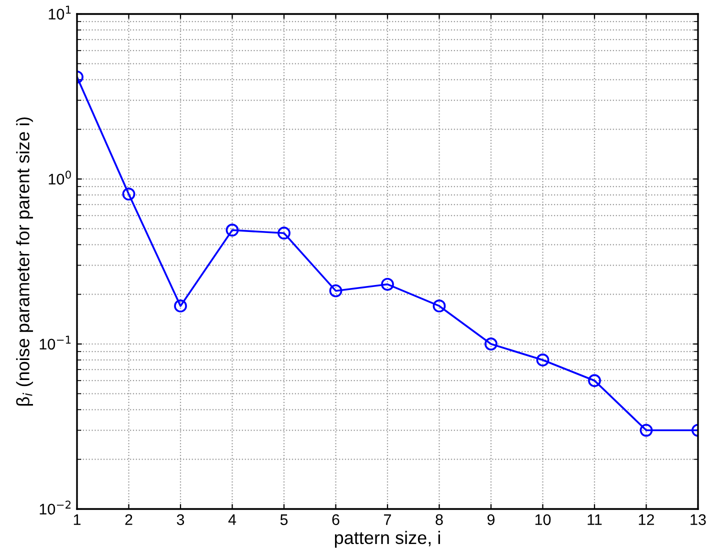  Describe the element at coordinates (55, 343) in the screenshot. I see `y-tick-label: 10$^{−1}$` at that location.